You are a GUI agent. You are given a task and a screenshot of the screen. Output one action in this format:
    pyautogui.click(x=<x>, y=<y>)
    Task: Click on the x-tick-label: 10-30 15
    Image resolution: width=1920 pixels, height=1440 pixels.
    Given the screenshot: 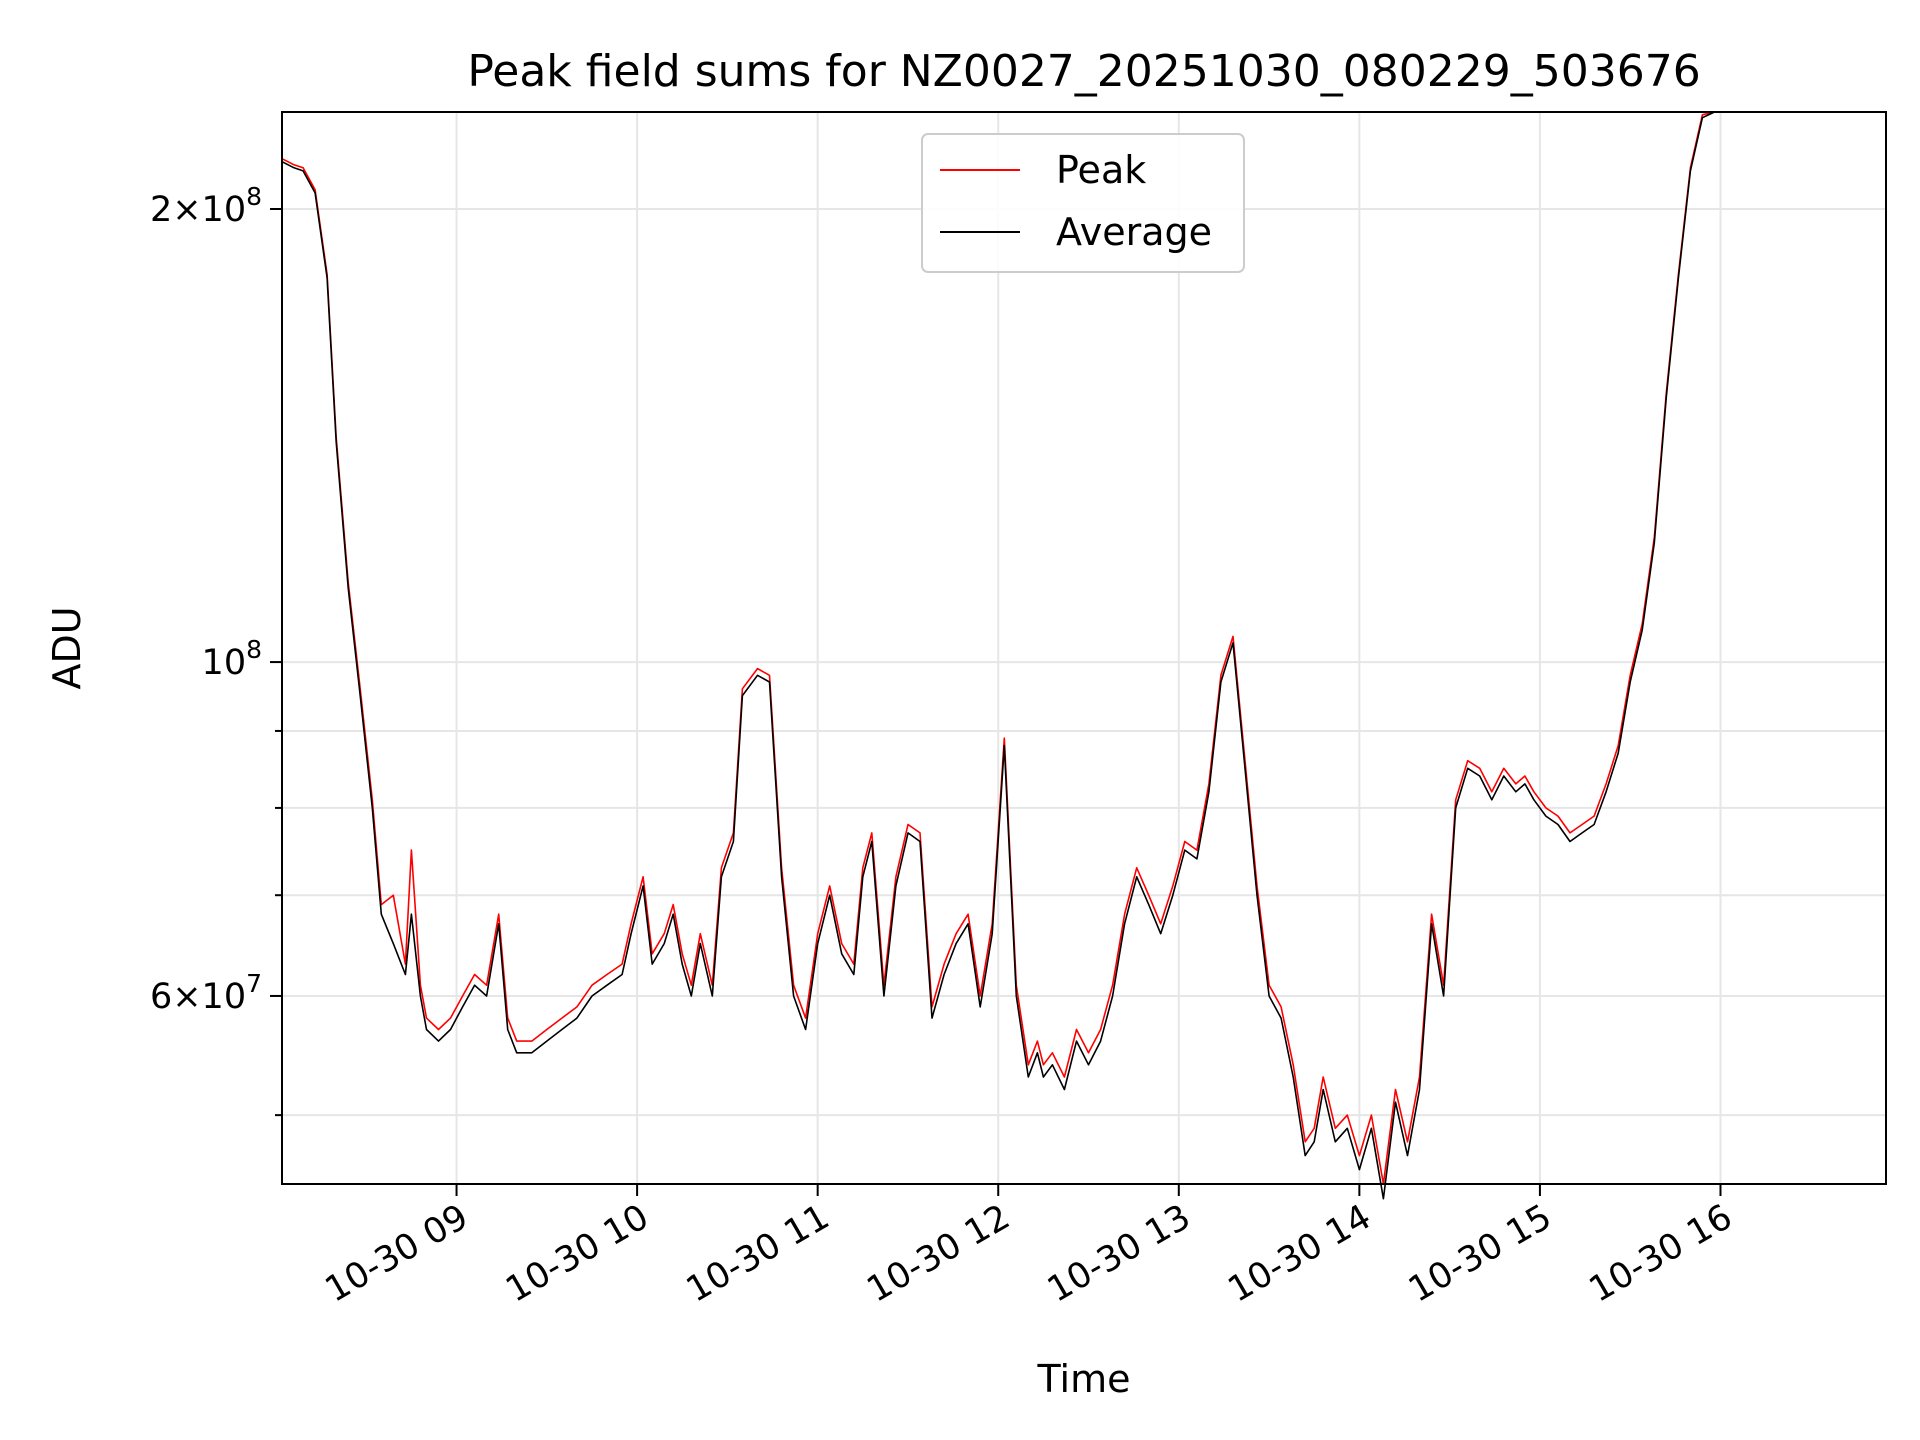 What is the action you would take?
    pyautogui.click(x=1480, y=1253)
    